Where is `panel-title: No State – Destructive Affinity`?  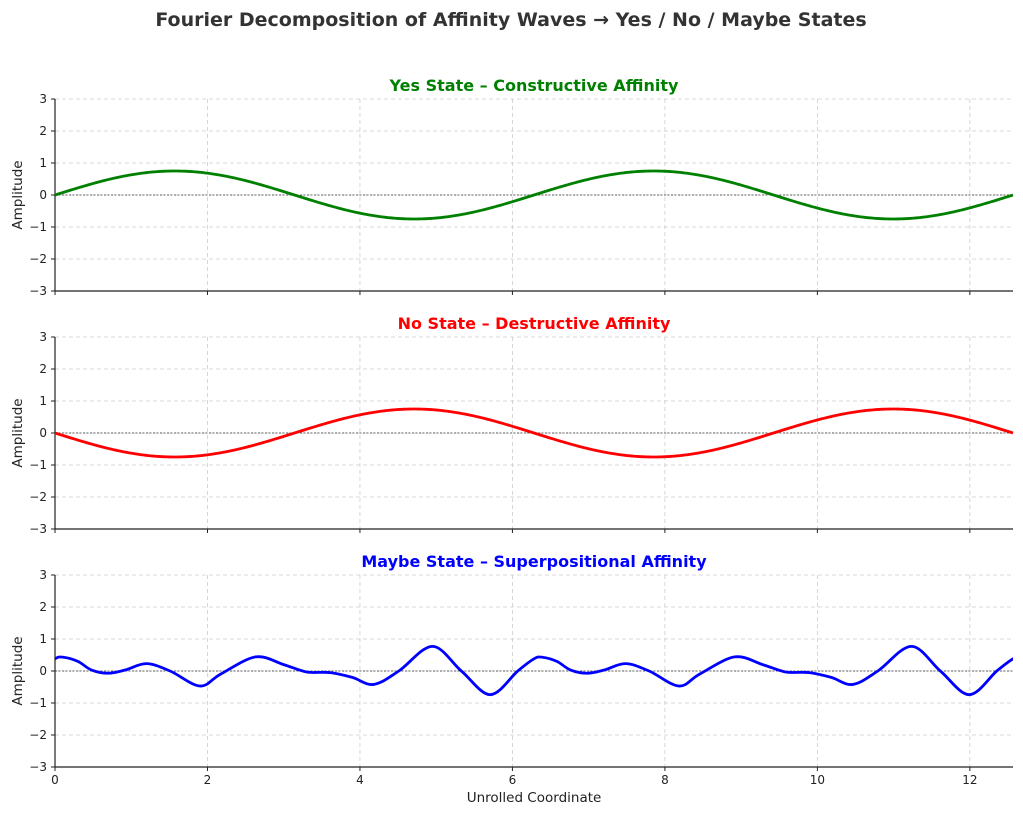
panel-title: No State – Destructive Affinity is located at coordinates (534, 323).